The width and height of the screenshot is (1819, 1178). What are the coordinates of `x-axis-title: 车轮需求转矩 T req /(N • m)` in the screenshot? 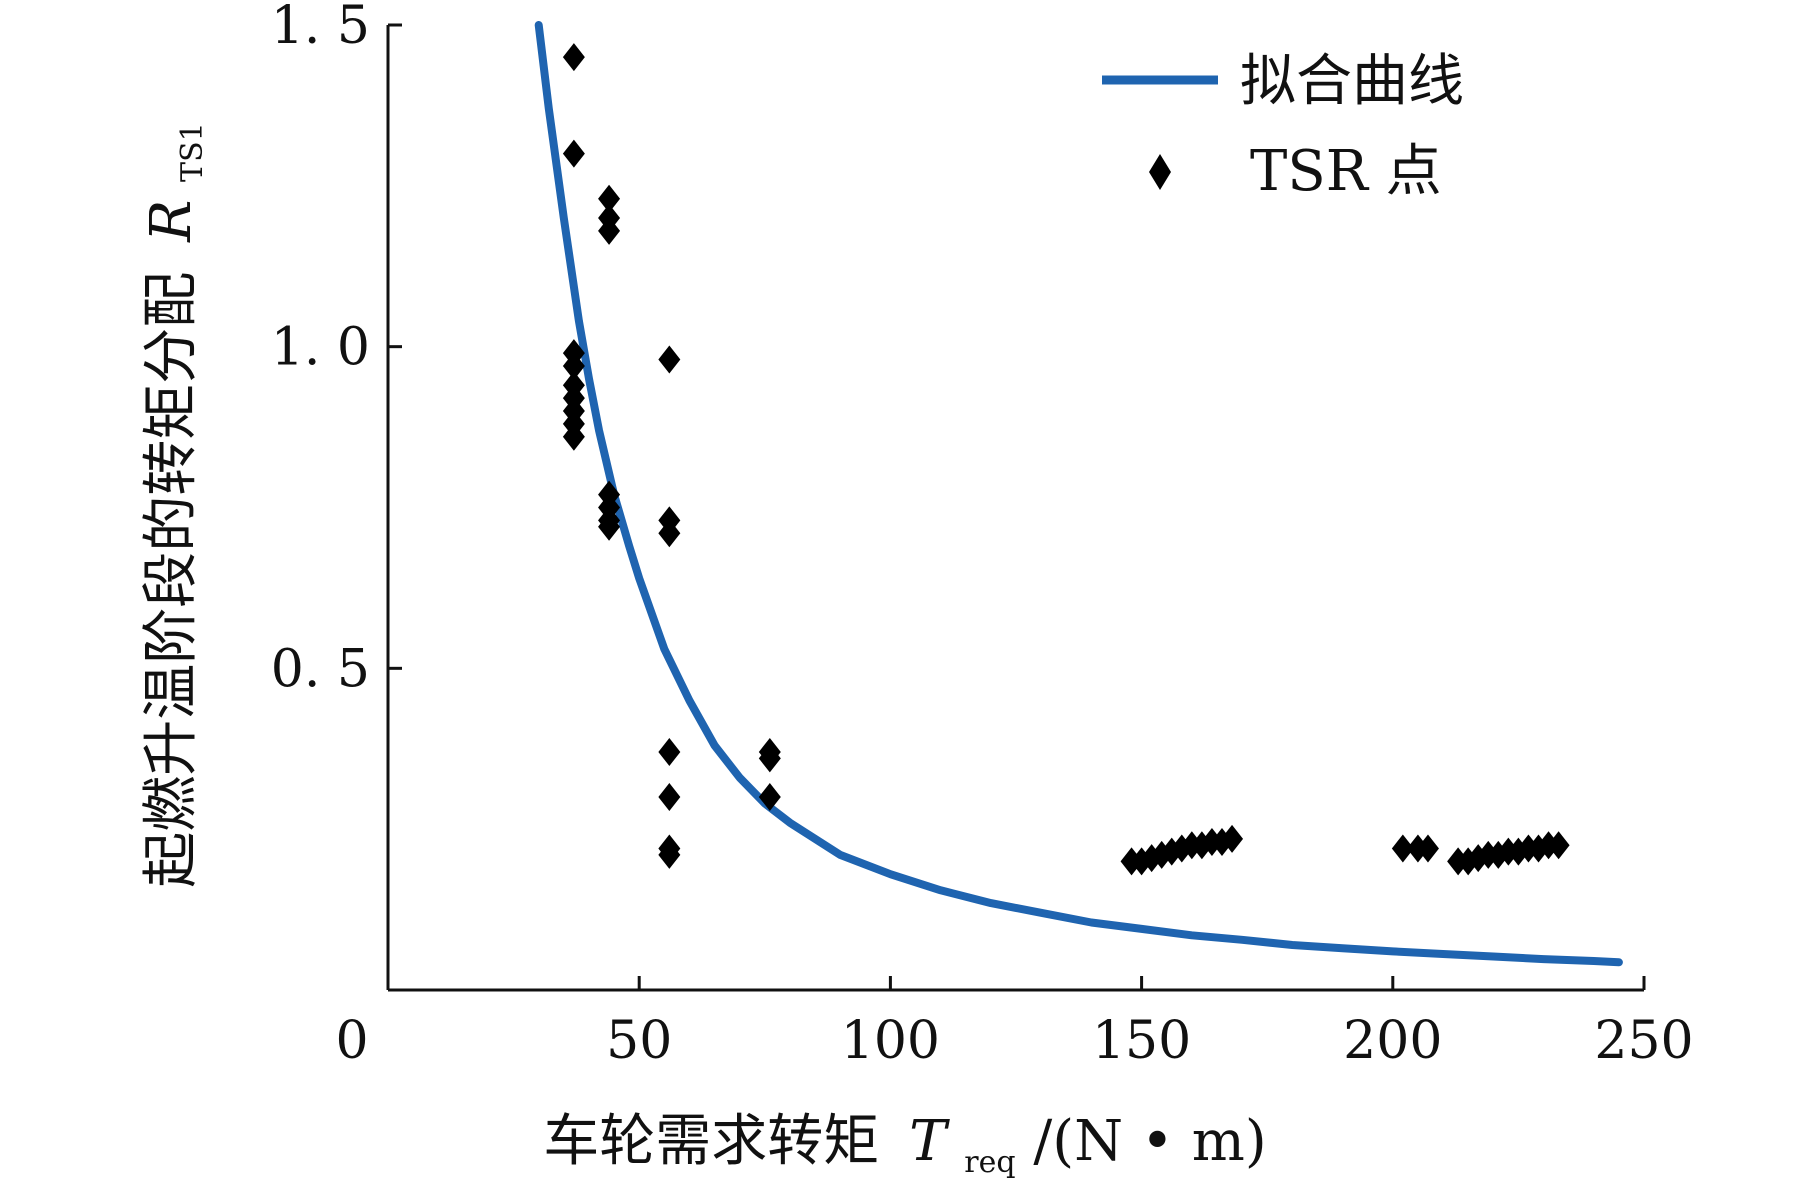 It's located at (904, 1143).